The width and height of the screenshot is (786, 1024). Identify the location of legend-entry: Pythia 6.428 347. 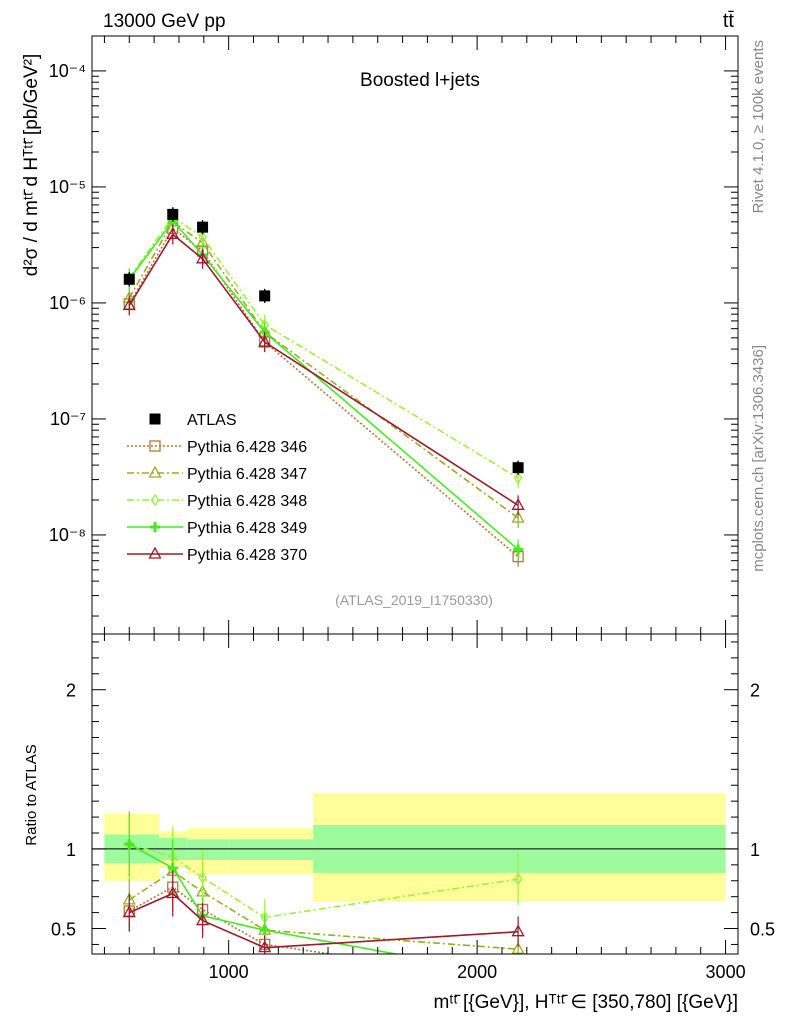
(217, 474).